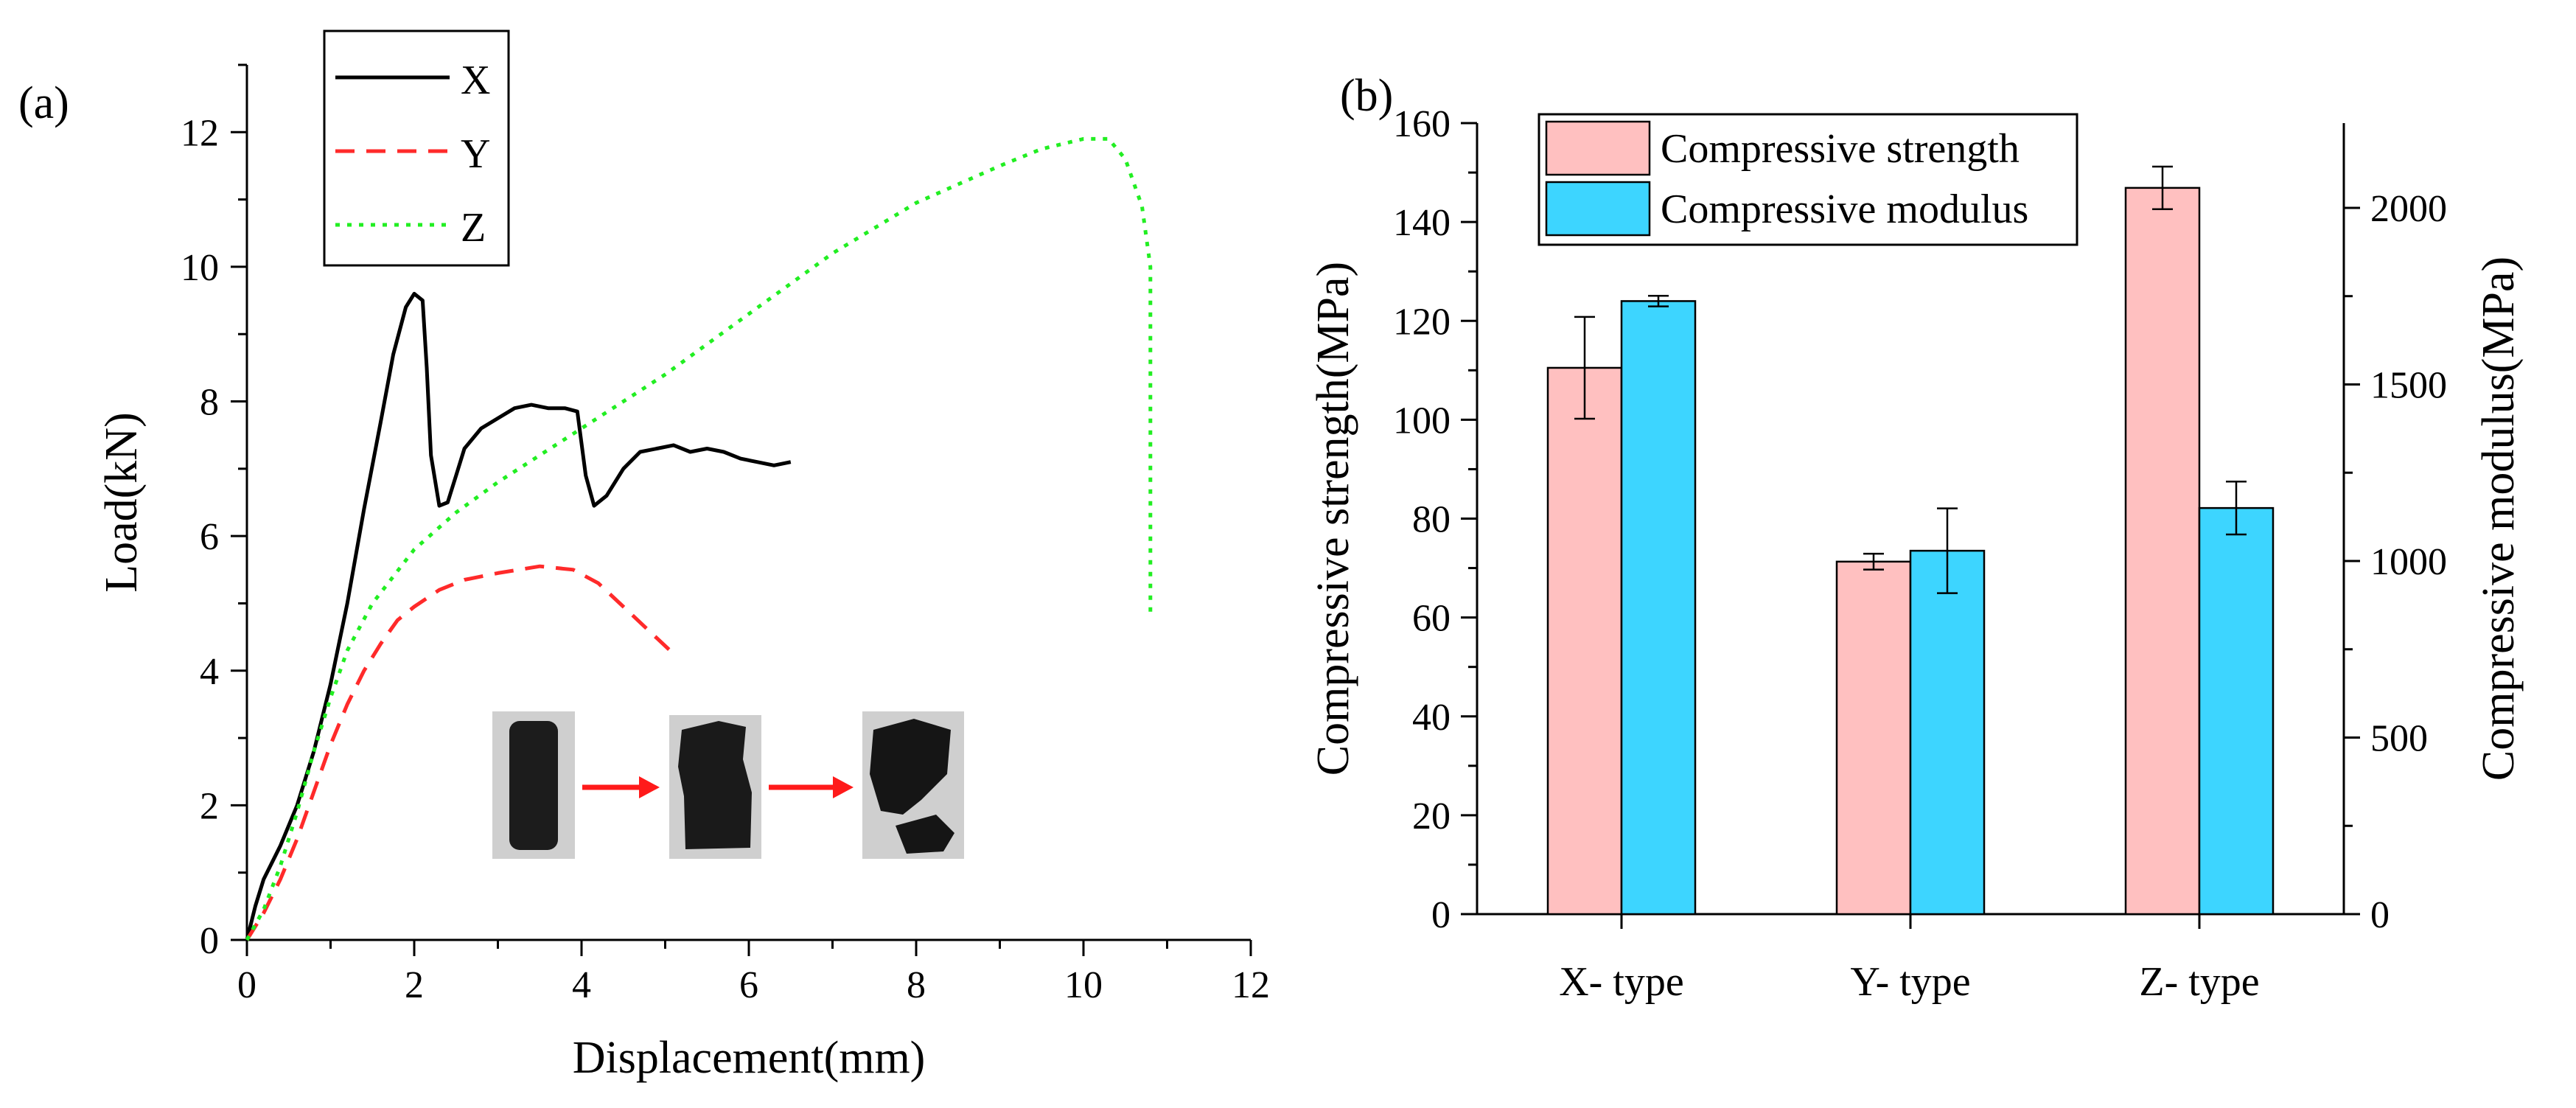  I want to click on panel-a-x-tick-label: 4, so click(581, 985).